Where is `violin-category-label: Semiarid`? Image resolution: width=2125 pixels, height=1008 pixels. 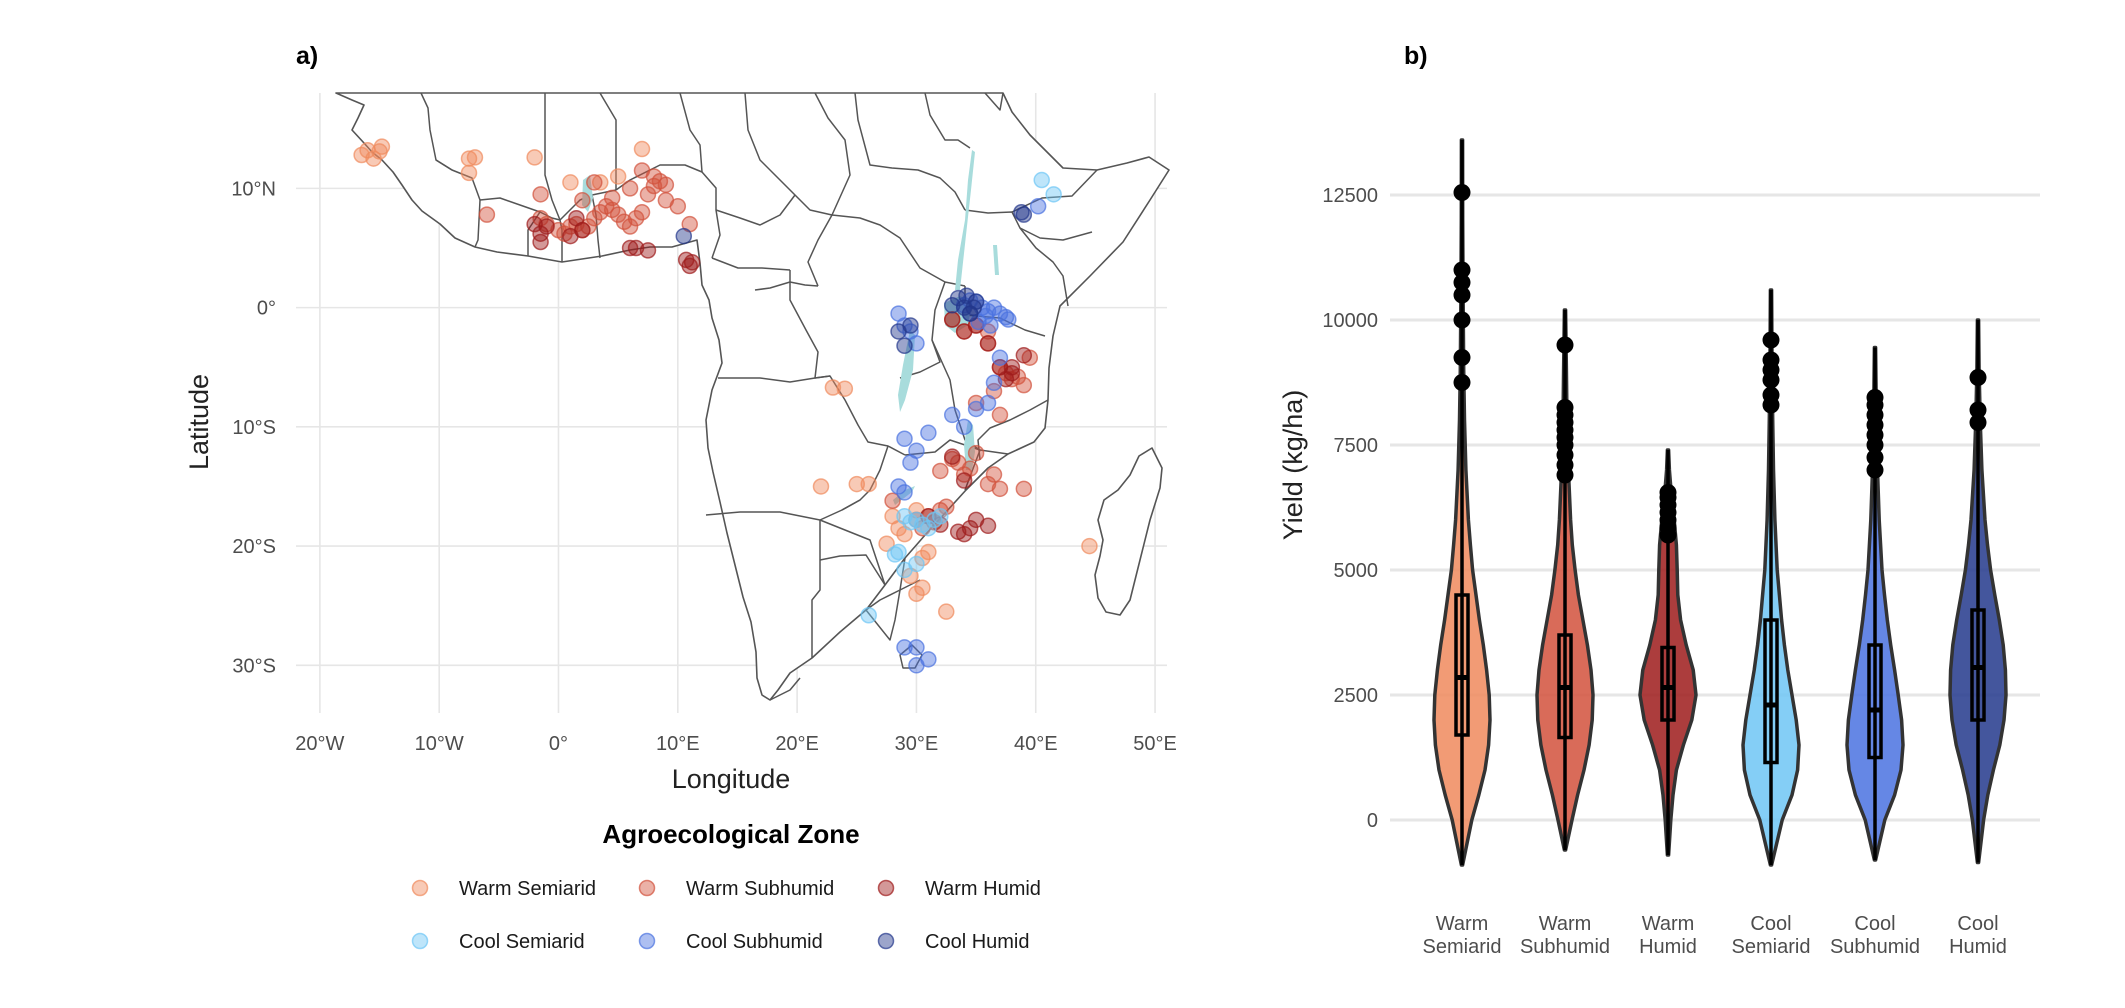 violin-category-label: Semiarid is located at coordinates (1462, 947).